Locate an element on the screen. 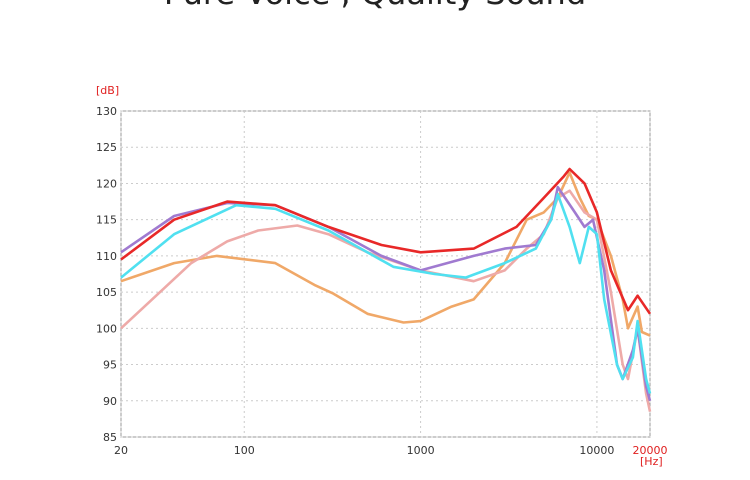 The width and height of the screenshot is (750, 480). y-tick-label: 115 is located at coordinates (106, 220).